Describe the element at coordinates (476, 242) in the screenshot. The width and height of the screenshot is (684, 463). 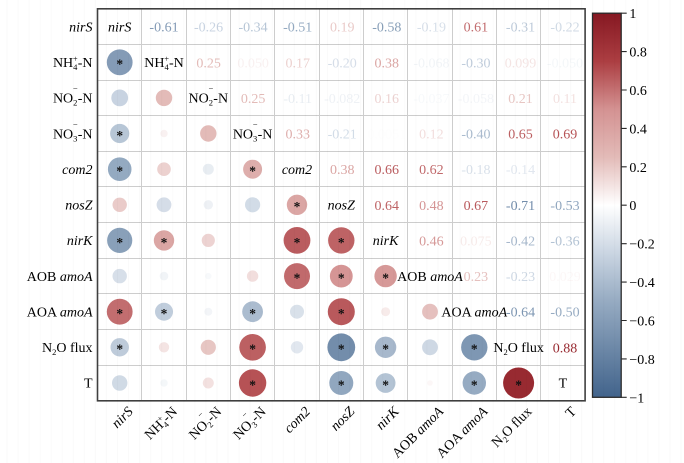
I see `svg-text: 0.075` at that location.